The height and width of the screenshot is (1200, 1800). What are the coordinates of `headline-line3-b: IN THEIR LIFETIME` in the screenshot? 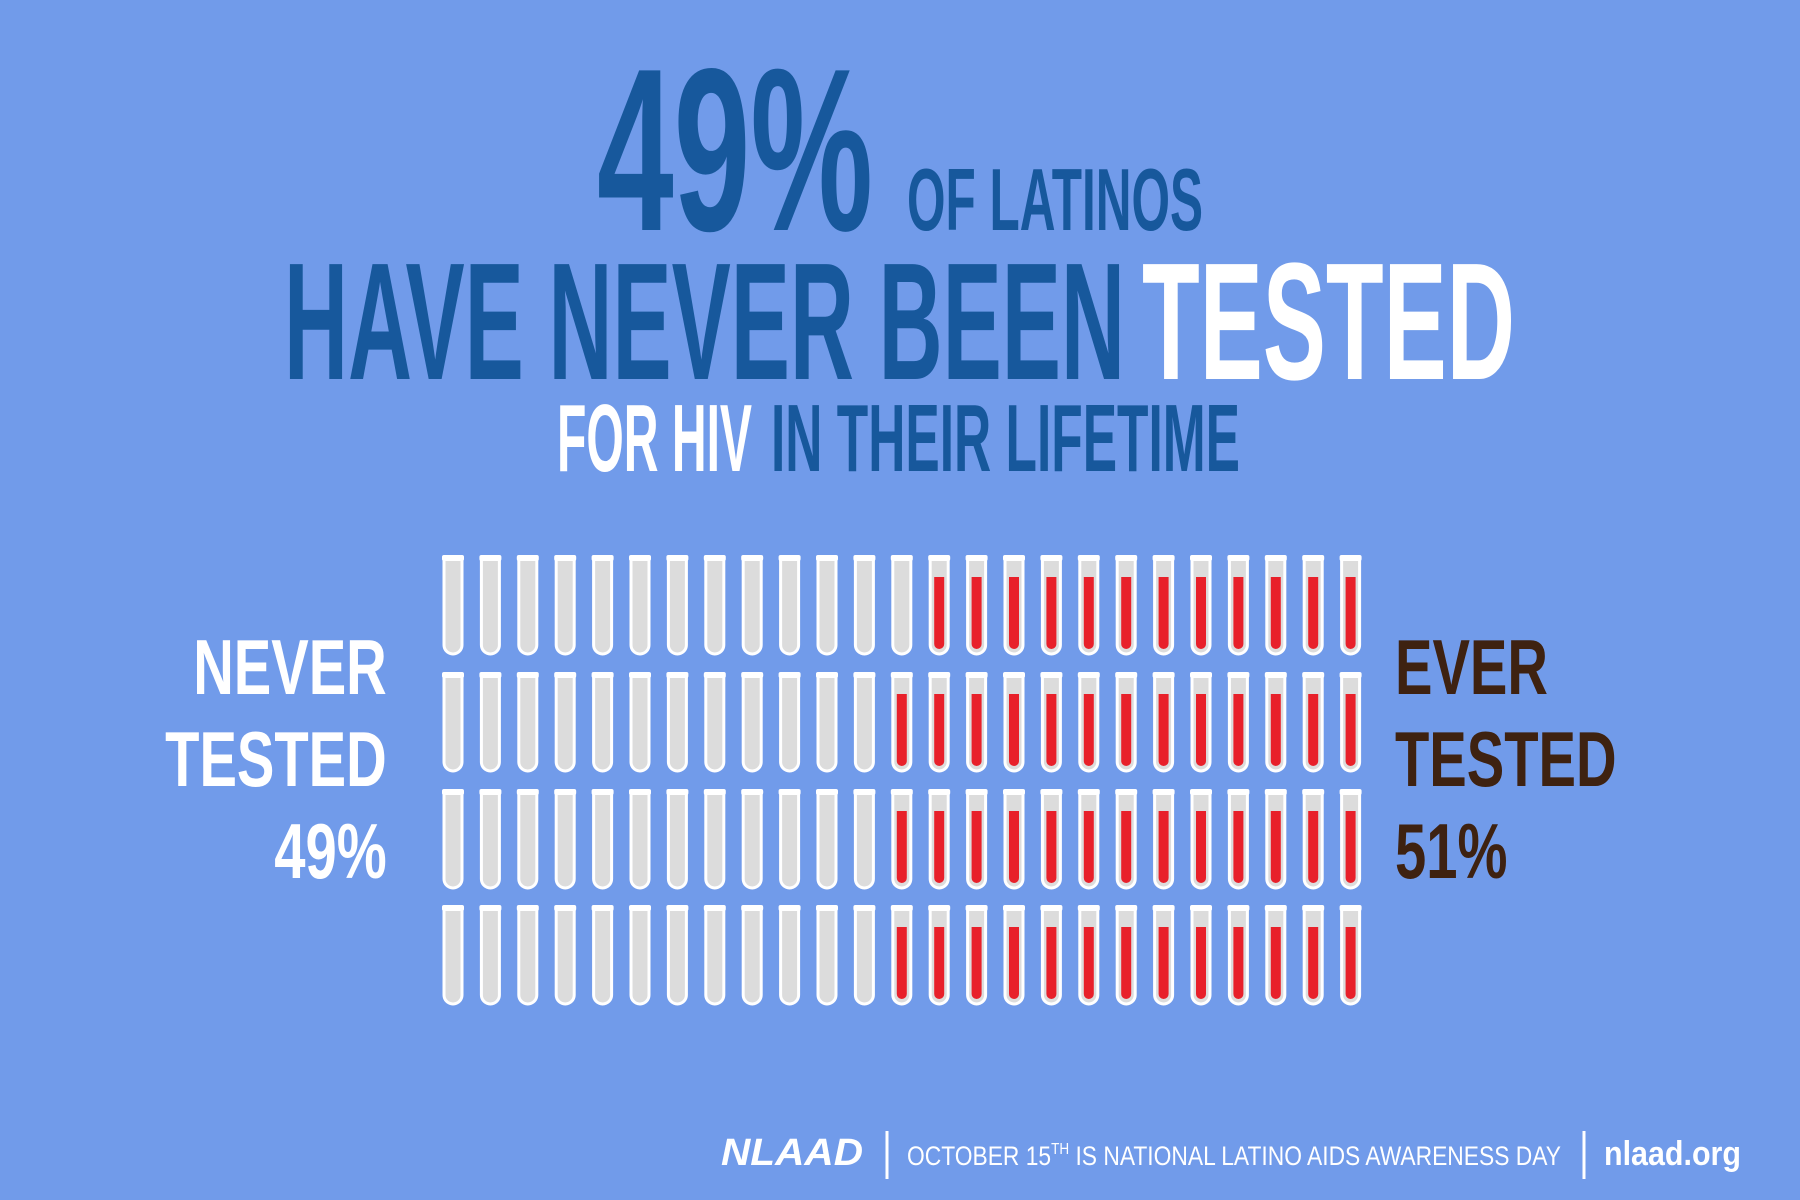 It's located at (1005, 438).